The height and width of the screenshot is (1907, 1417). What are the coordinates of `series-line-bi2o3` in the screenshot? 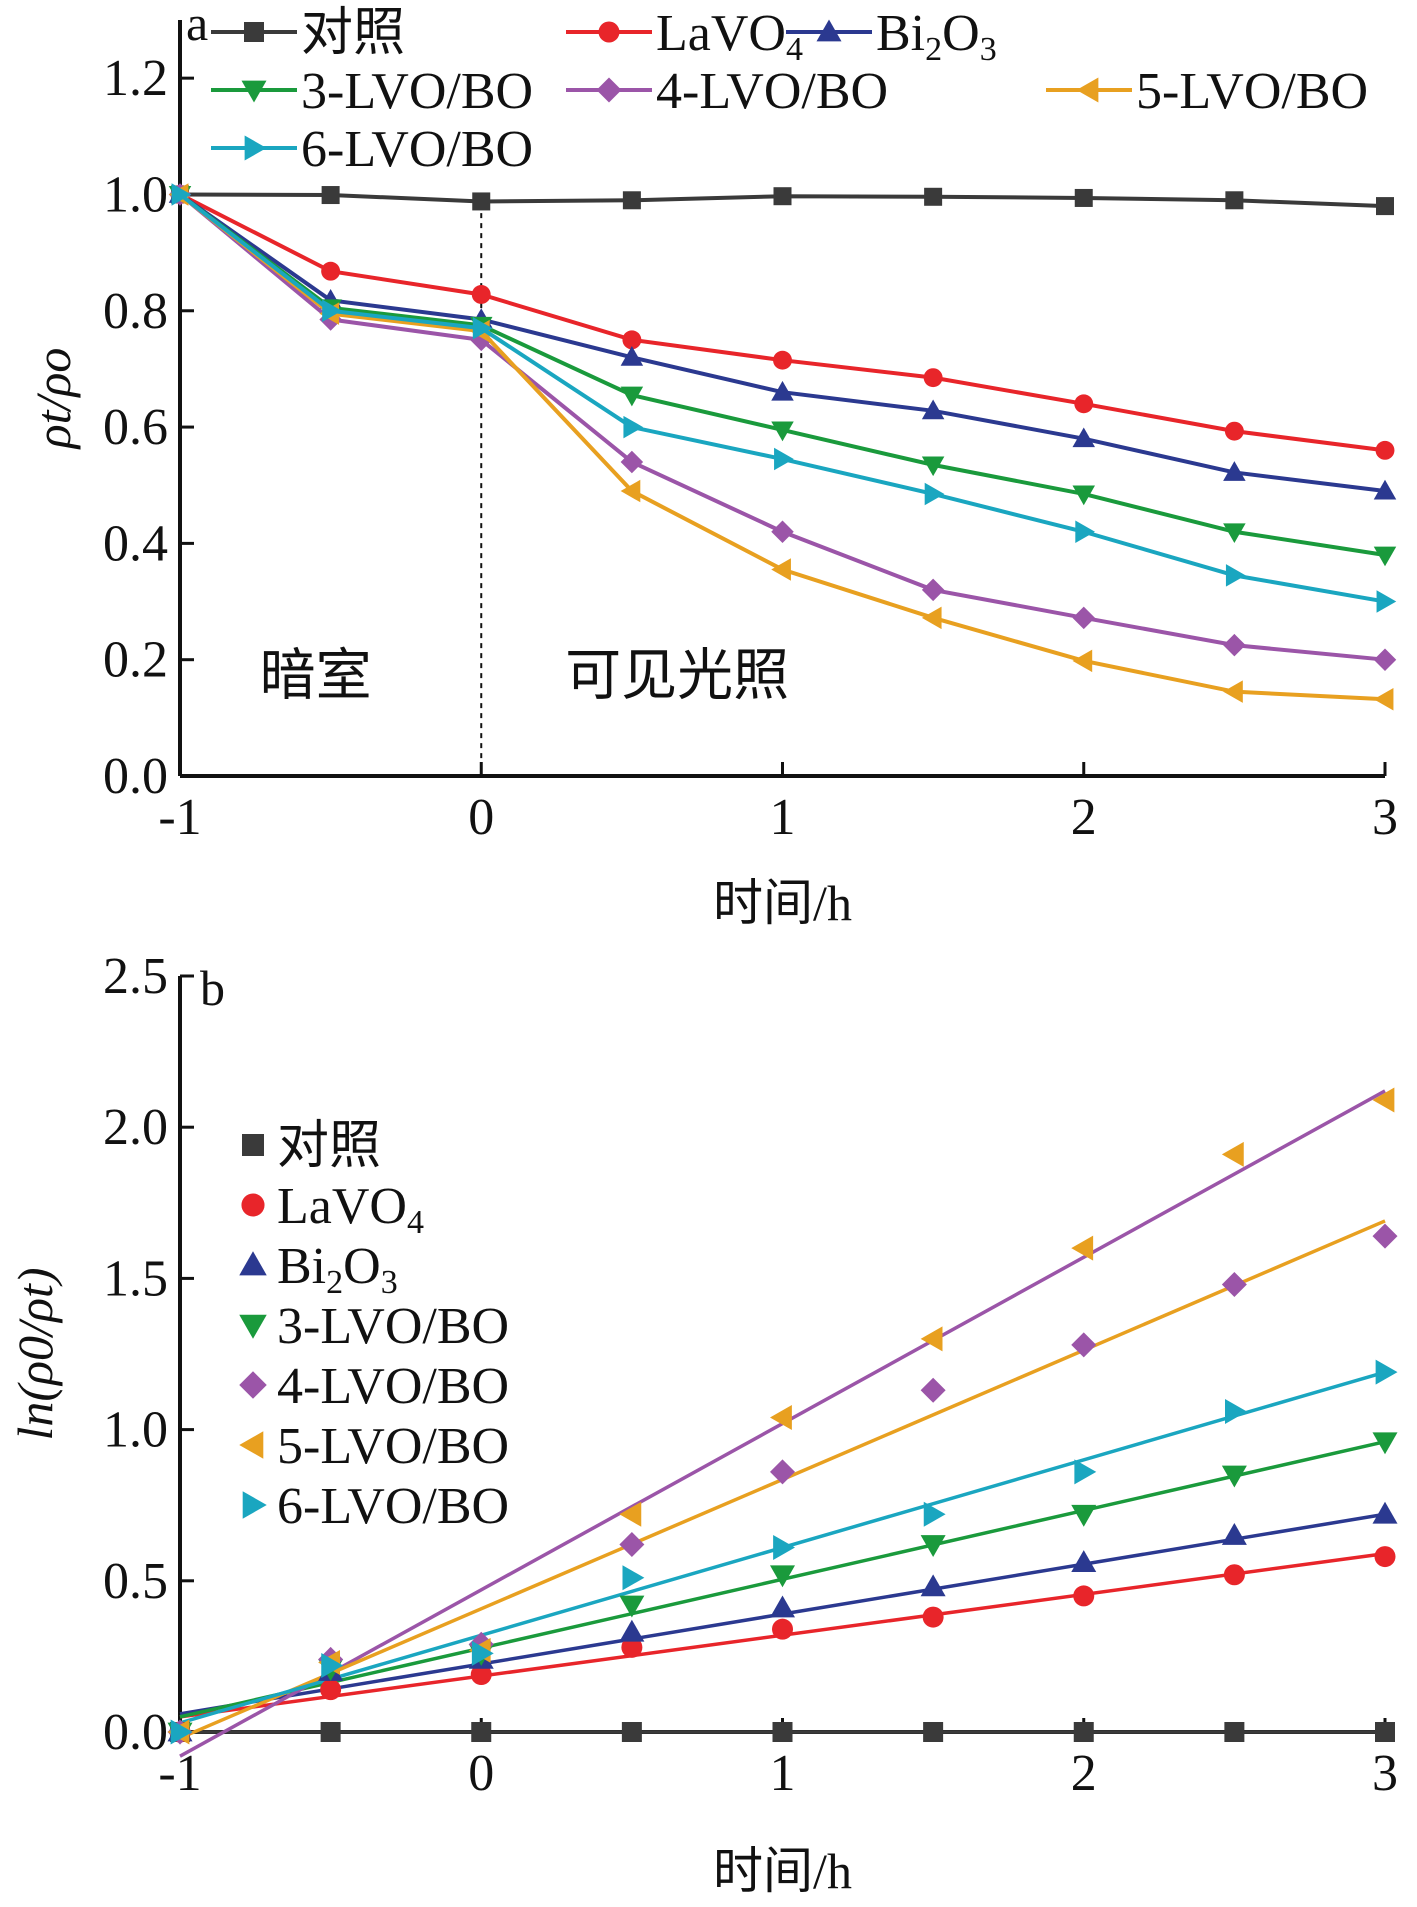 It's located at (782, 343).